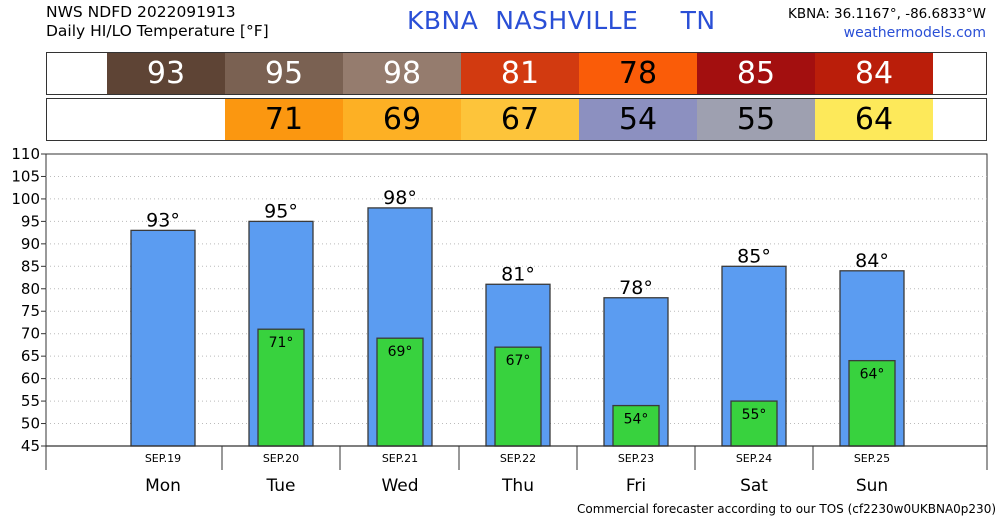  What do you see at coordinates (30, 311) in the screenshot?
I see `y-tick-label: 75` at bounding box center [30, 311].